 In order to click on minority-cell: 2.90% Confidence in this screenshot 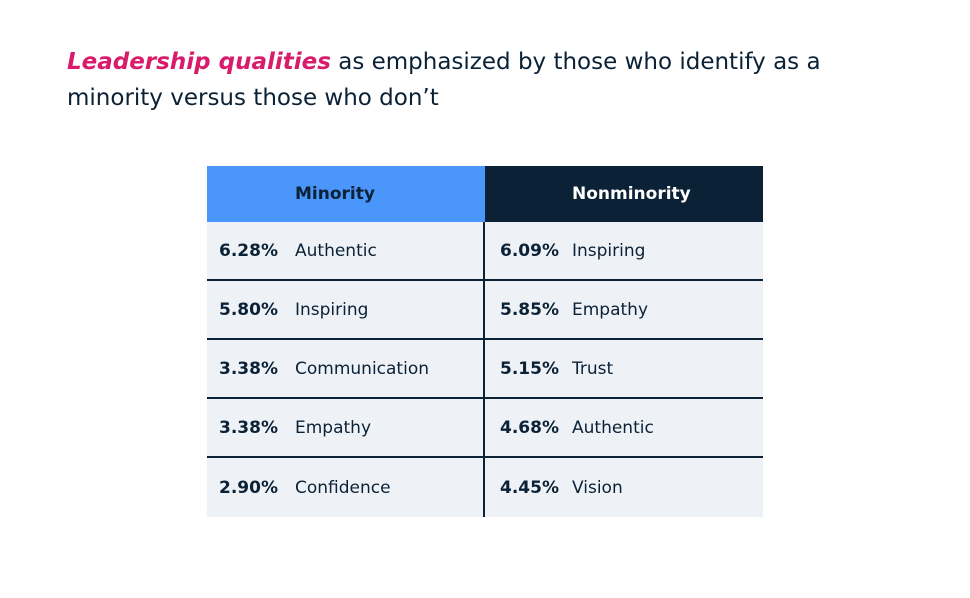, I will do `click(346, 487)`.